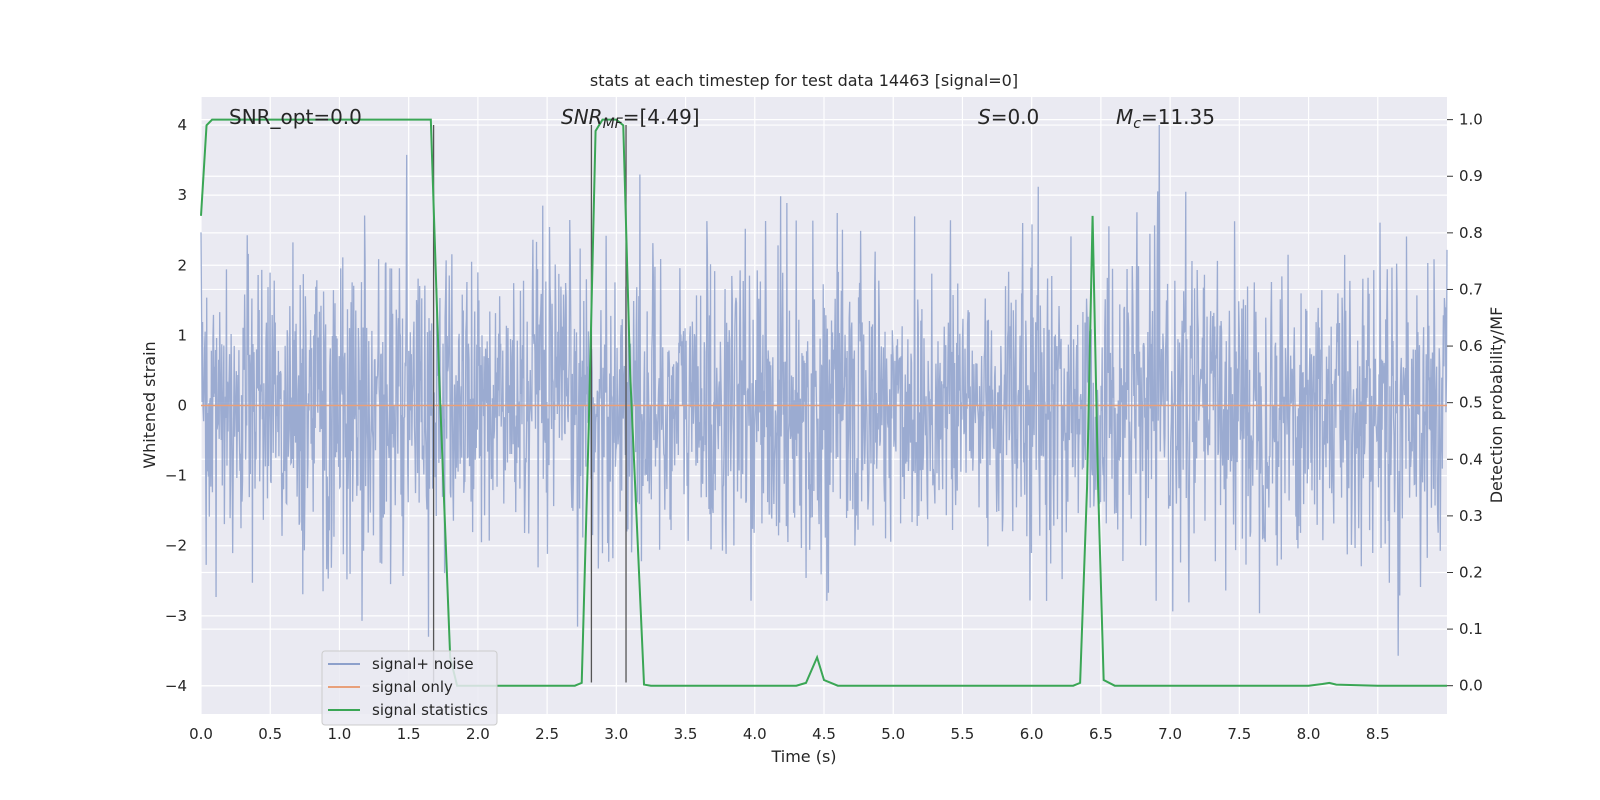  What do you see at coordinates (201, 734) in the screenshot?
I see `x-tick-label: 0.0` at bounding box center [201, 734].